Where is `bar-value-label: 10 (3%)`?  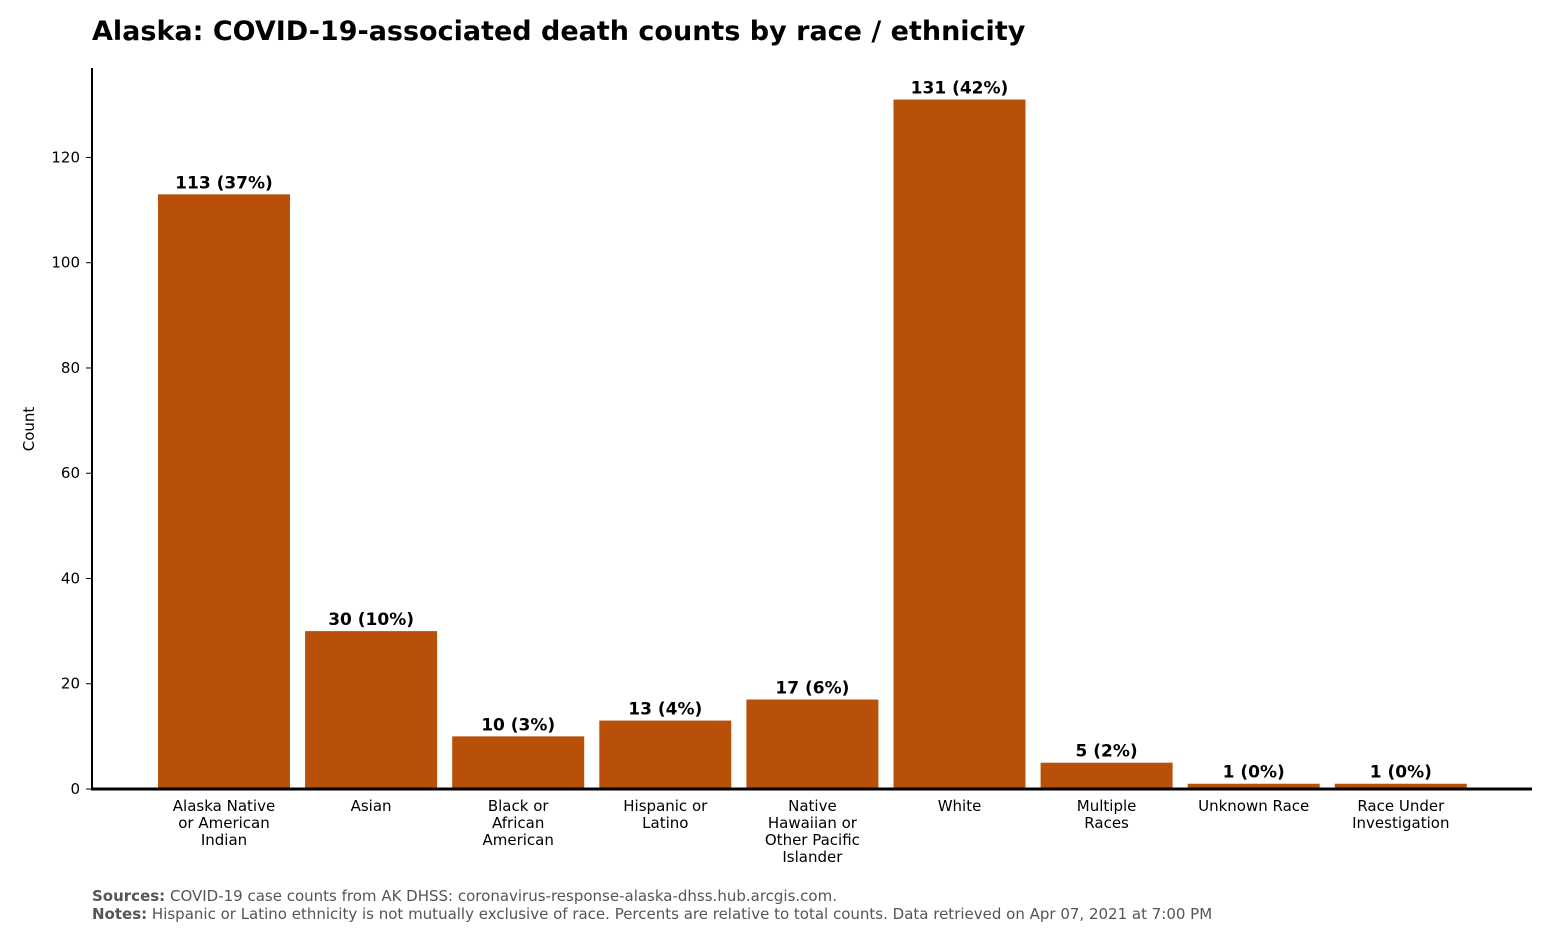
bar-value-label: 10 (3%) is located at coordinates (518, 725).